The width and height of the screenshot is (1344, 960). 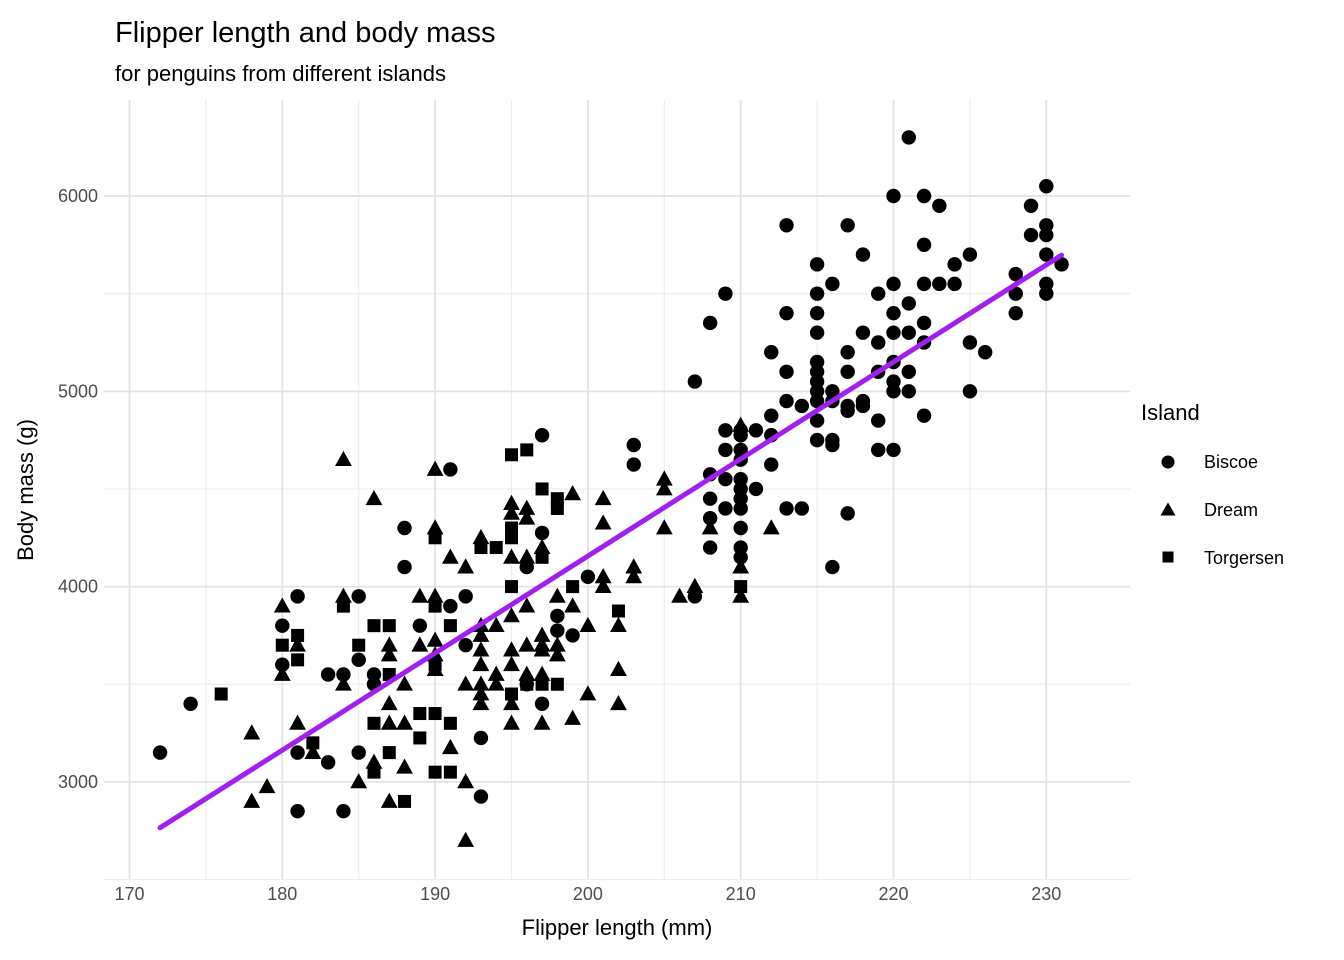 What do you see at coordinates (617, 927) in the screenshot?
I see `x-axis-title: Flipper length (mm)` at bounding box center [617, 927].